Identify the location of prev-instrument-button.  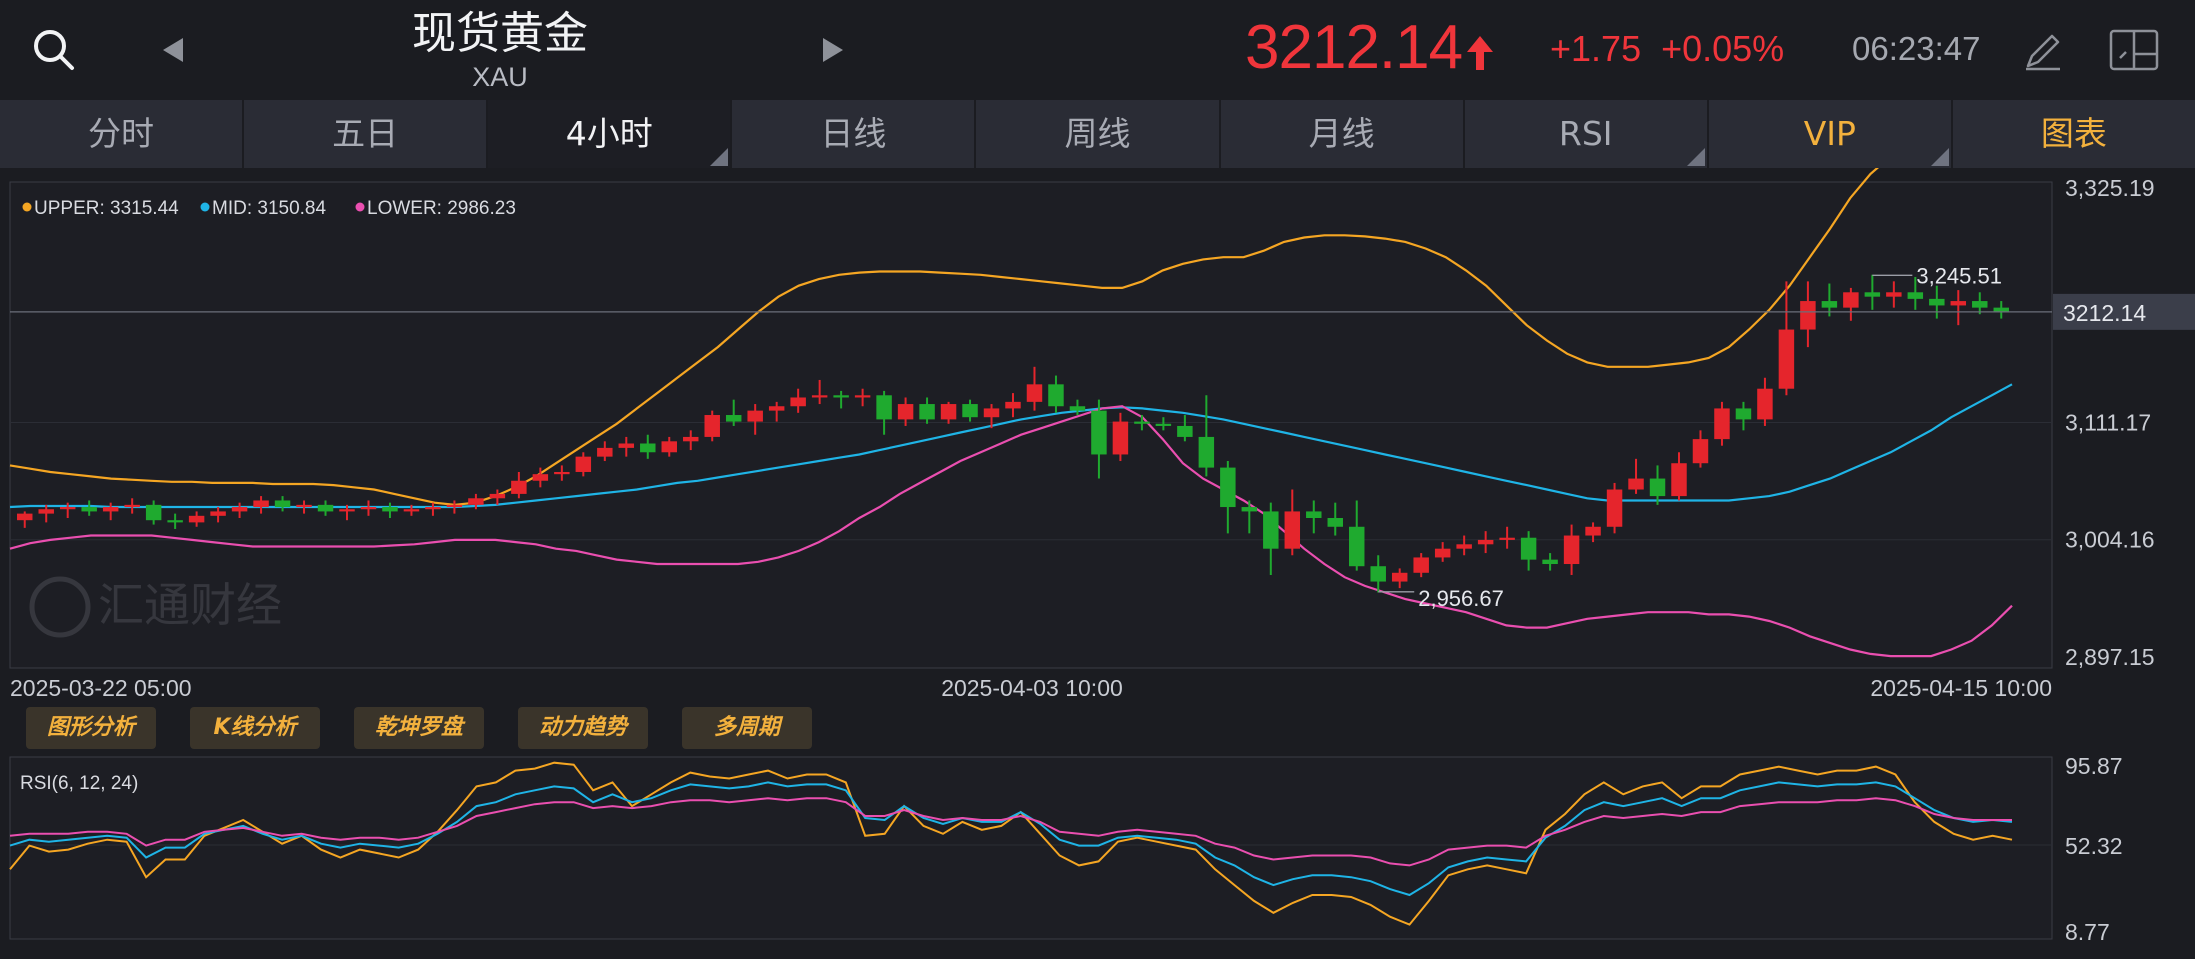
(173, 50).